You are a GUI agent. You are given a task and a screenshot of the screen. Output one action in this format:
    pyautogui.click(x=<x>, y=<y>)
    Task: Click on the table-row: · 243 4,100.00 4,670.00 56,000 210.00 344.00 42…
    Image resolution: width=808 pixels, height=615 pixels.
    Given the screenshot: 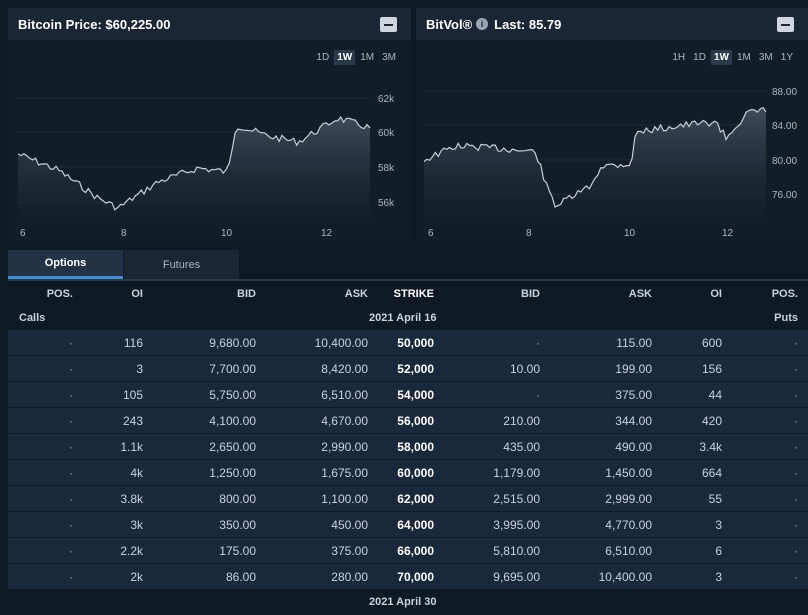 What is the action you would take?
    pyautogui.click(x=408, y=421)
    